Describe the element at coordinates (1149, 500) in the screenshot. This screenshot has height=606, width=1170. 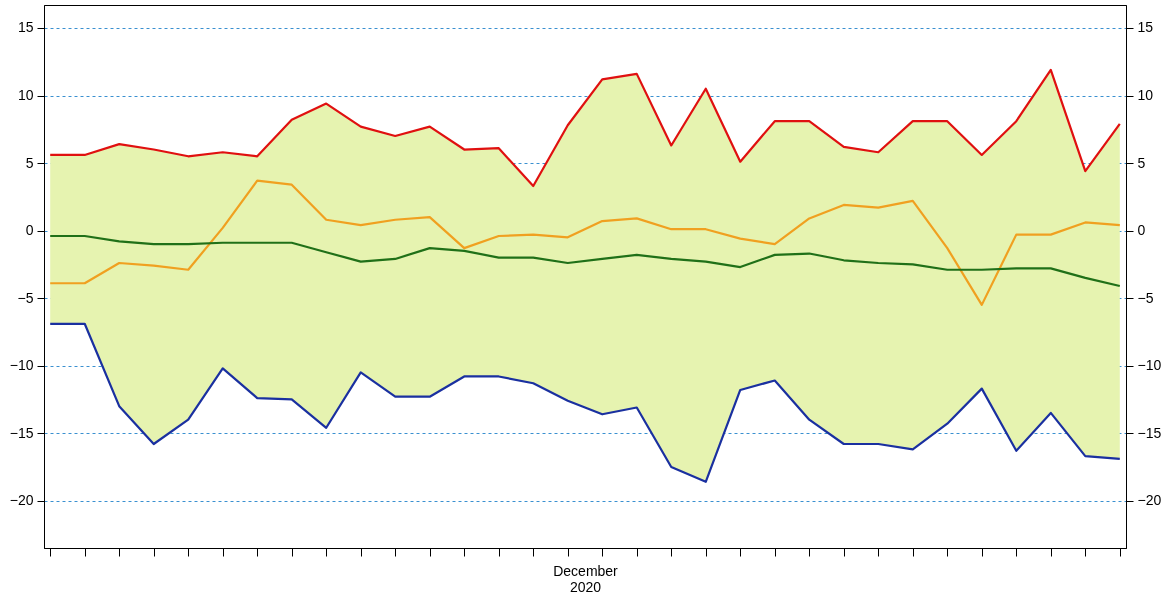
I see `y2-tick-label: −20` at that location.